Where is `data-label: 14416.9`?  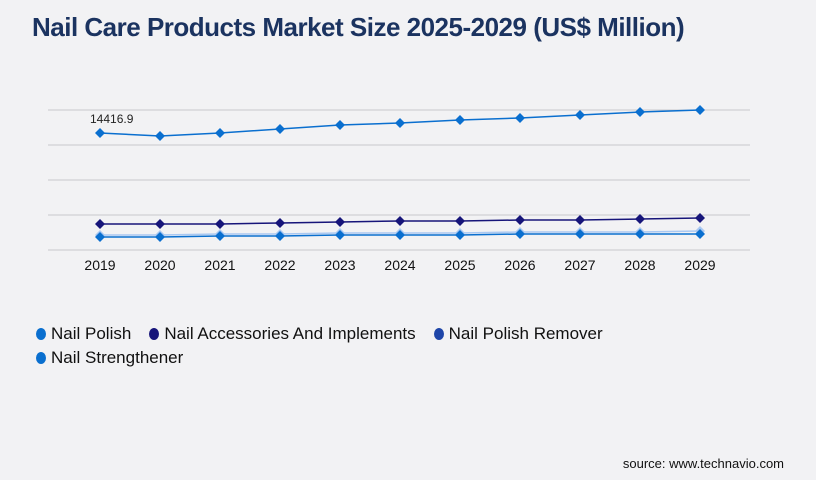 data-label: 14416.9 is located at coordinates (112, 119).